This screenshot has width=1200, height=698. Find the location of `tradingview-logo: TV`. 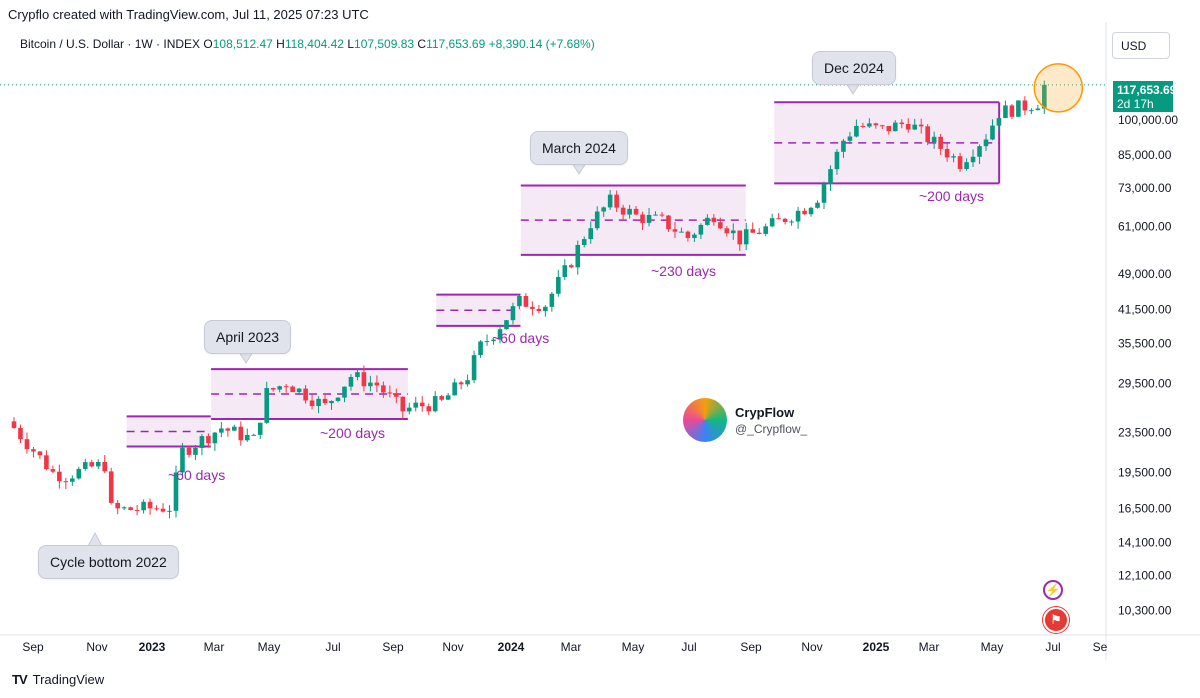

tradingview-logo: TV is located at coordinates (20, 679).